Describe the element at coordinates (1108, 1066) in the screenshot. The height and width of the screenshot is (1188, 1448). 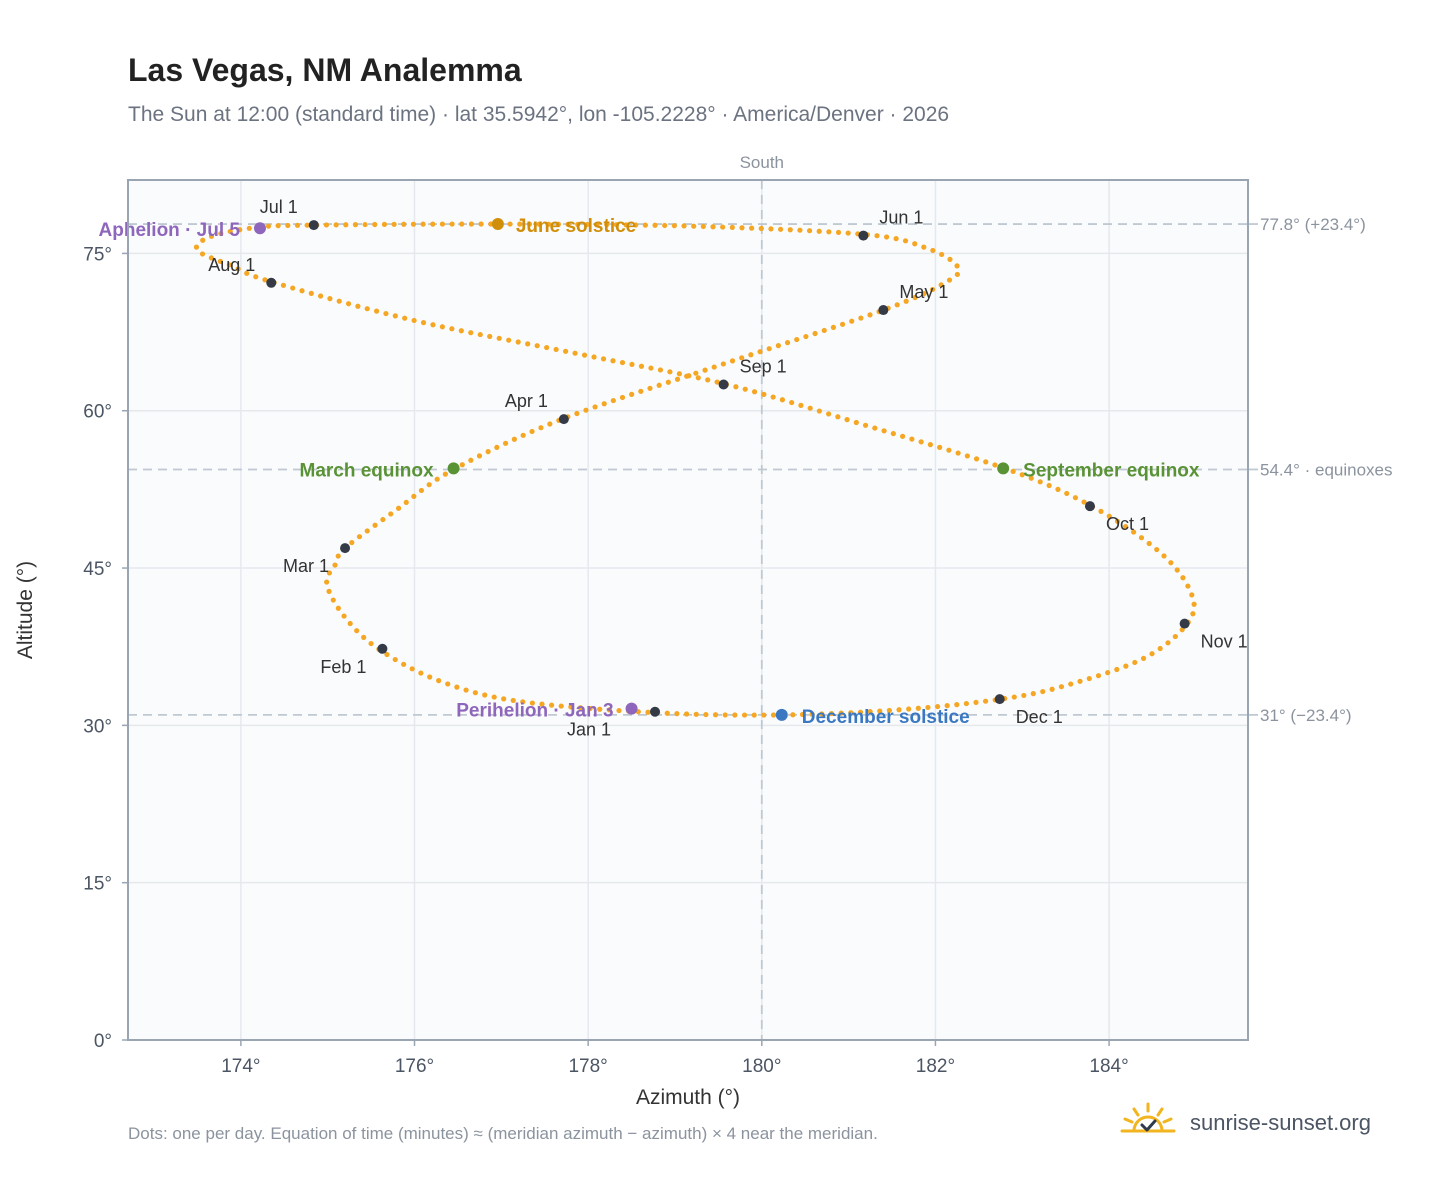
I see `x-tick-label: 184°` at that location.